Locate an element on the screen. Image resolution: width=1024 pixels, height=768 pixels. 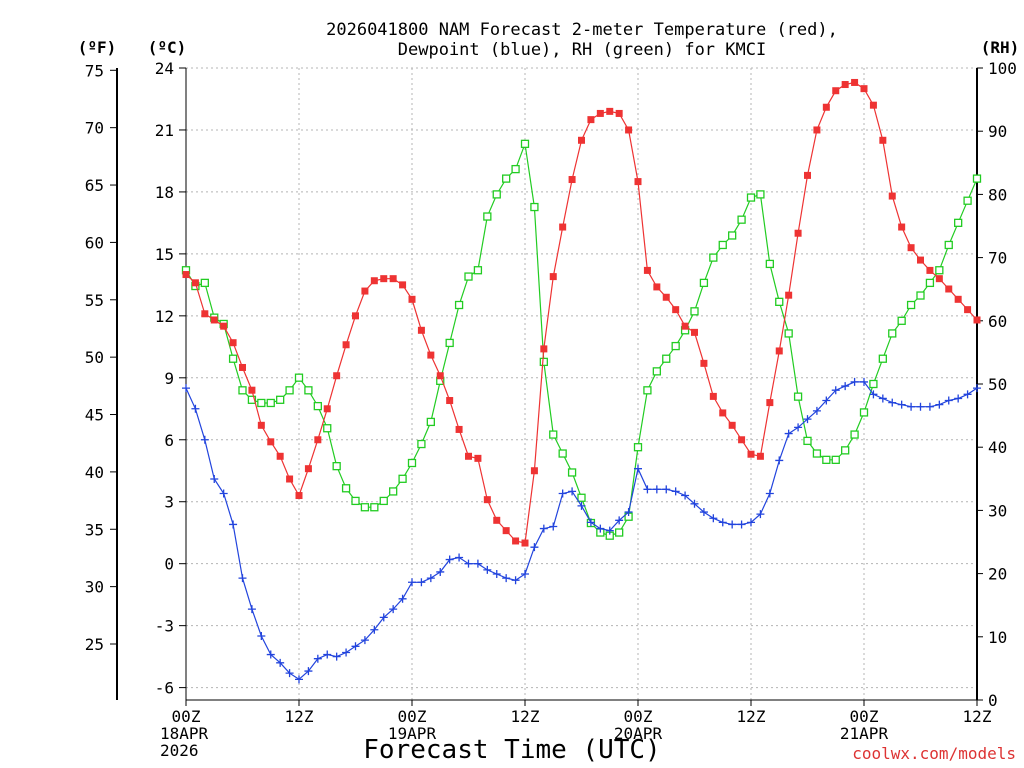
x-tick-label: 18APR is located at coordinates (184, 733).